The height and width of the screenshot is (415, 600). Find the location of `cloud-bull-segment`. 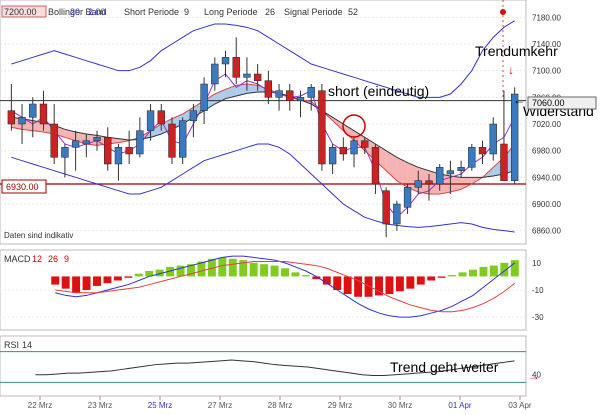

cloud-bull-segment is located at coordinates (252, 89).